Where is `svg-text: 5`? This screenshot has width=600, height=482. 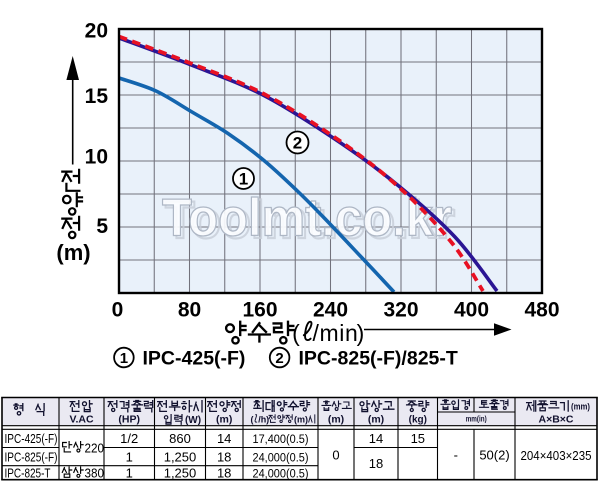
svg-text: 5 is located at coordinates (102, 226).